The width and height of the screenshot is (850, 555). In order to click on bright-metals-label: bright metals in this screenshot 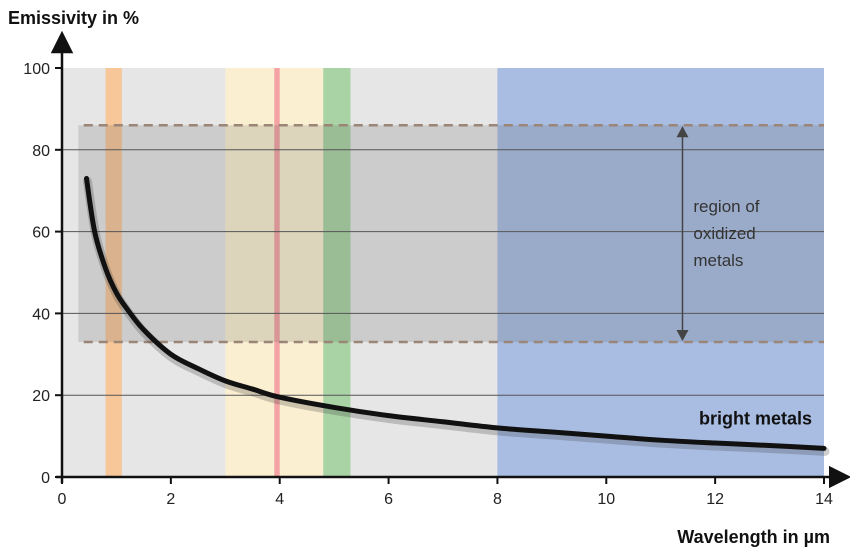, I will do `click(755, 419)`.